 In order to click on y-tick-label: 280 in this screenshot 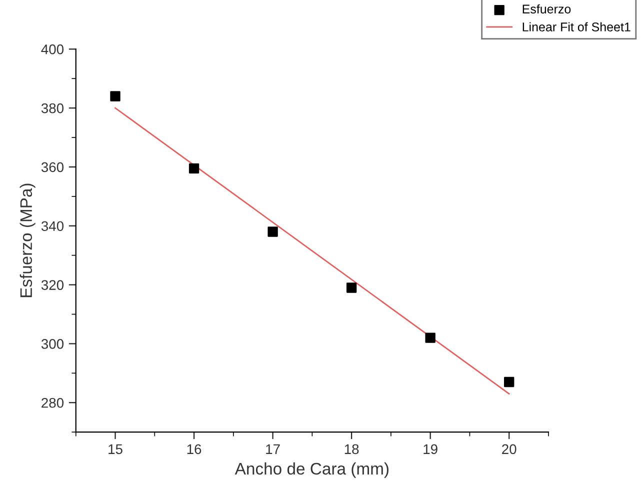, I will do `click(53, 403)`.